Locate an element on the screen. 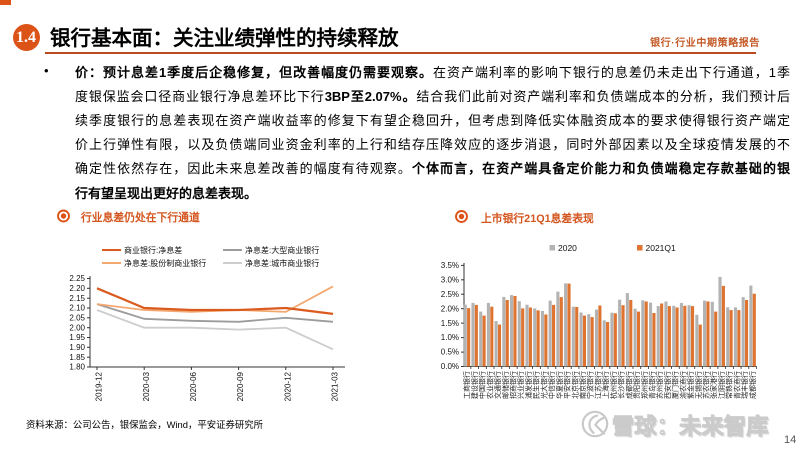 The width and height of the screenshot is (800, 450). svg-text: 苏农银行 is located at coordinates (706, 385).